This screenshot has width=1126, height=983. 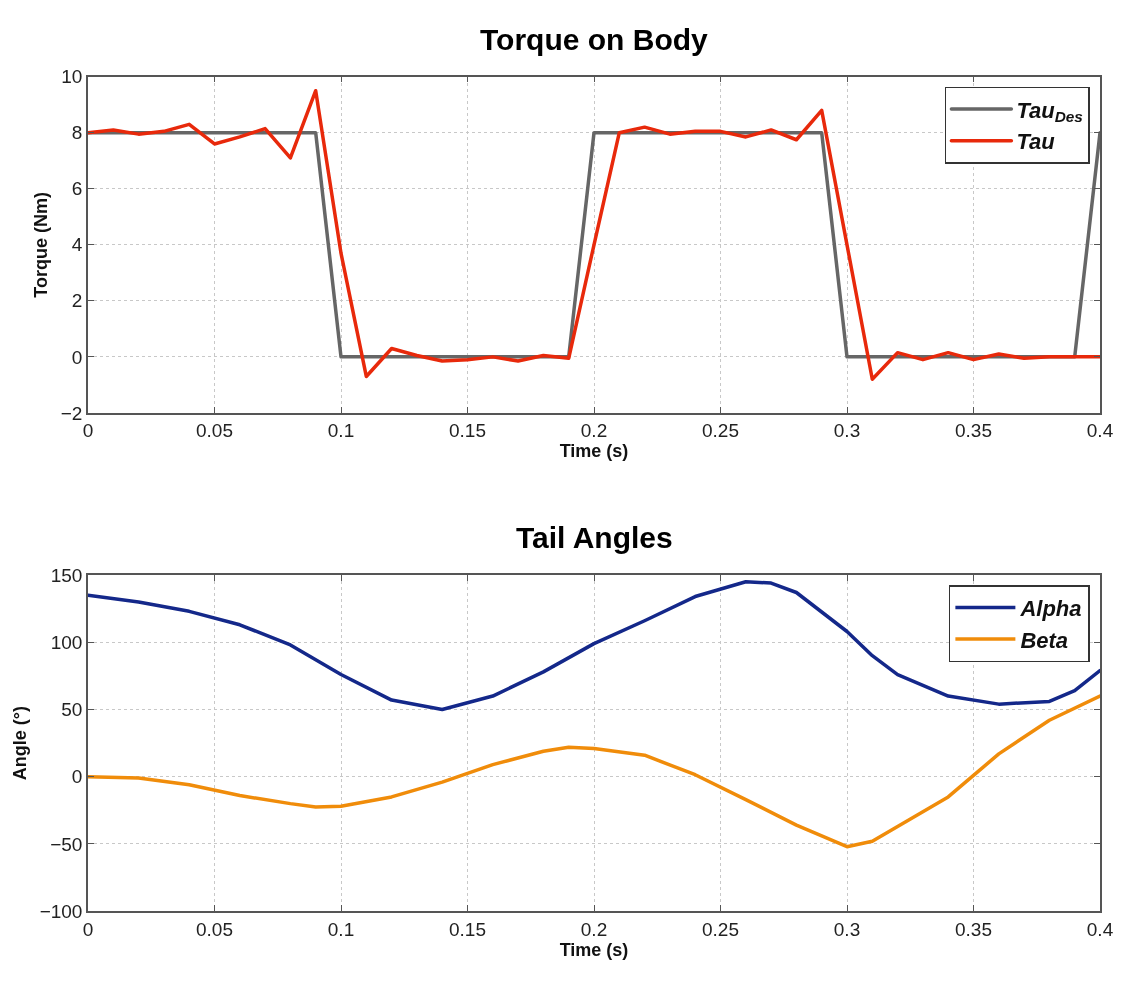 I want to click on y-tick-label: −50, so click(x=66, y=844).